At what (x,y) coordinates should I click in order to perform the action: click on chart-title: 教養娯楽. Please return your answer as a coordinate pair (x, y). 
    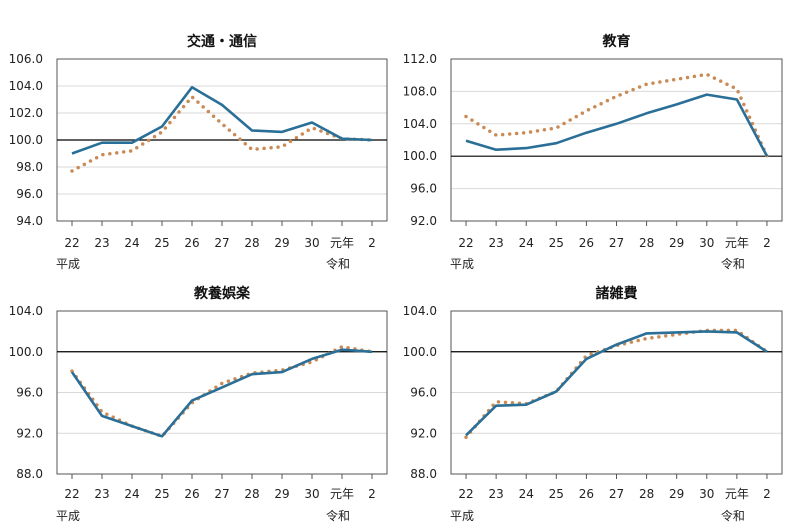
    Looking at the image, I should click on (222, 293).